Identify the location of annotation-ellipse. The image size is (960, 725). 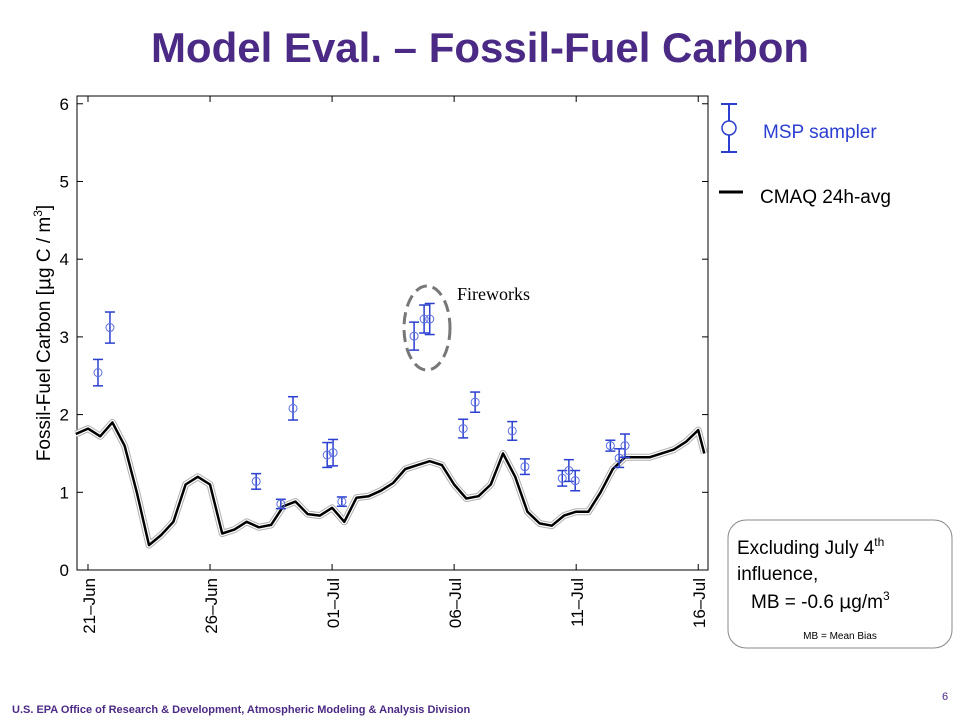
(427, 328).